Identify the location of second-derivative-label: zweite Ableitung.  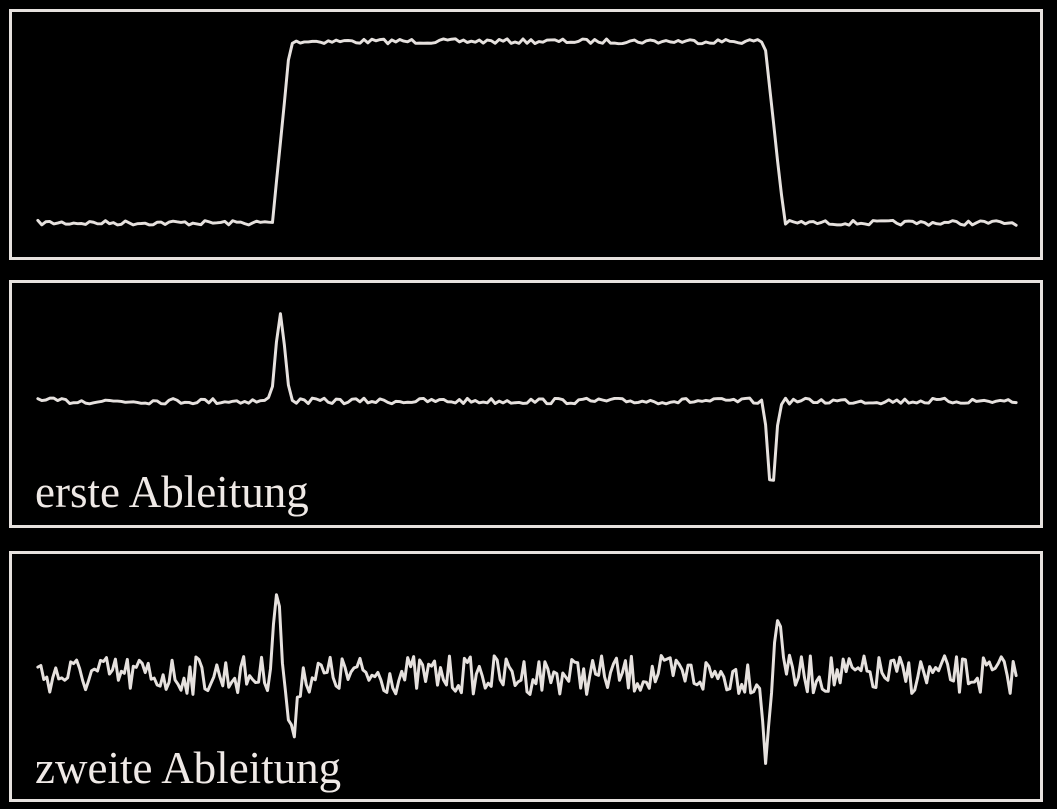
(188, 768).